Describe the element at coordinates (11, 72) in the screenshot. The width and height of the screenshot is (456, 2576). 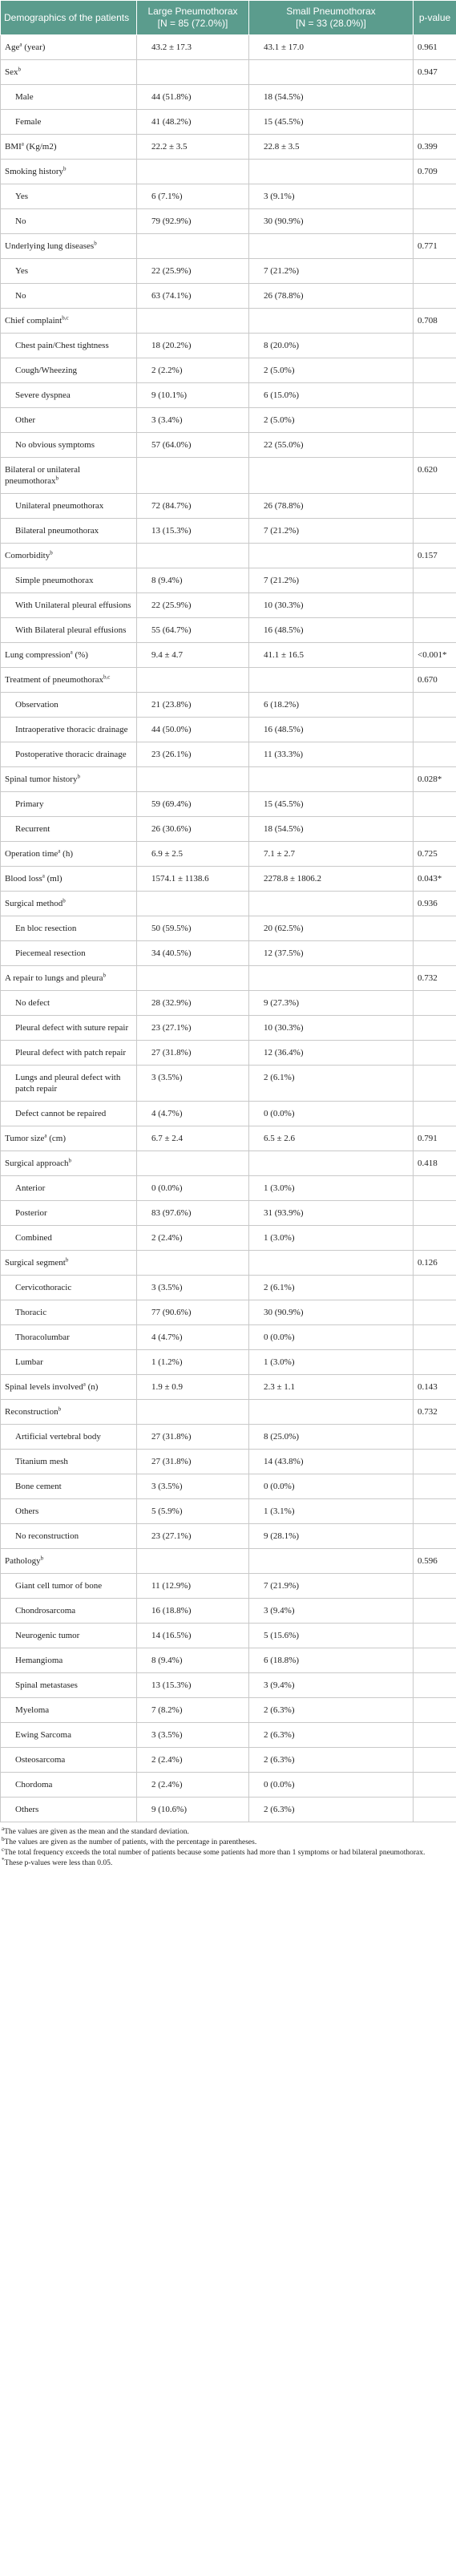
I see `label-text: Sex` at that location.